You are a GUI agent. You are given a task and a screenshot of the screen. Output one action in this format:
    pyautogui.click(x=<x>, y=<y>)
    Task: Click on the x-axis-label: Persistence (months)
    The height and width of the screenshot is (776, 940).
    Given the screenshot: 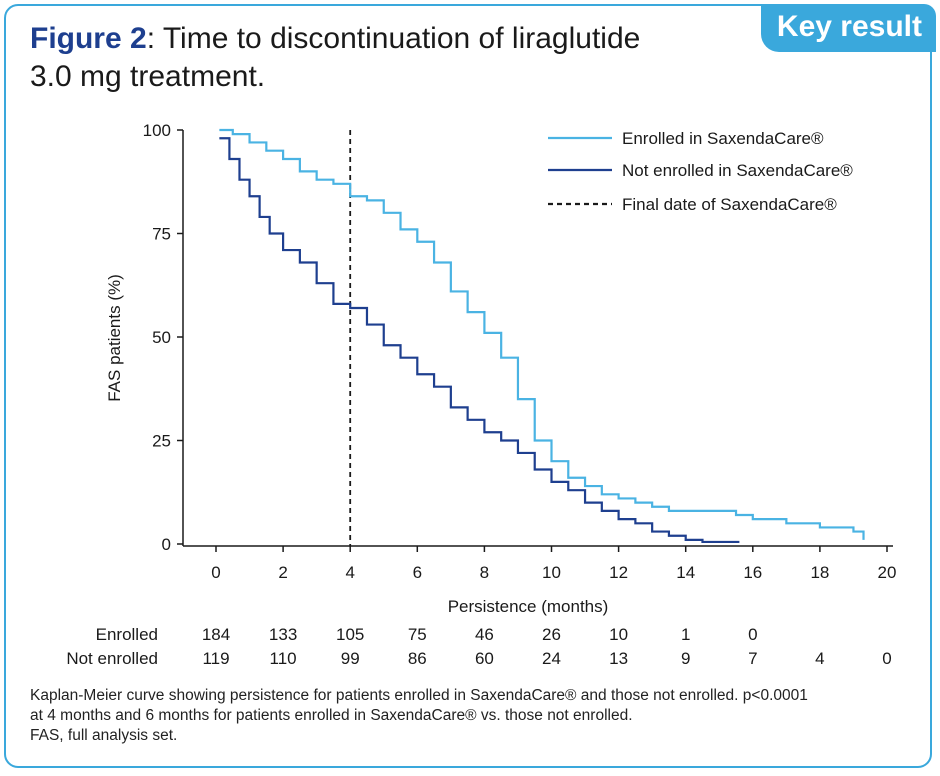 What is the action you would take?
    pyautogui.click(x=528, y=606)
    